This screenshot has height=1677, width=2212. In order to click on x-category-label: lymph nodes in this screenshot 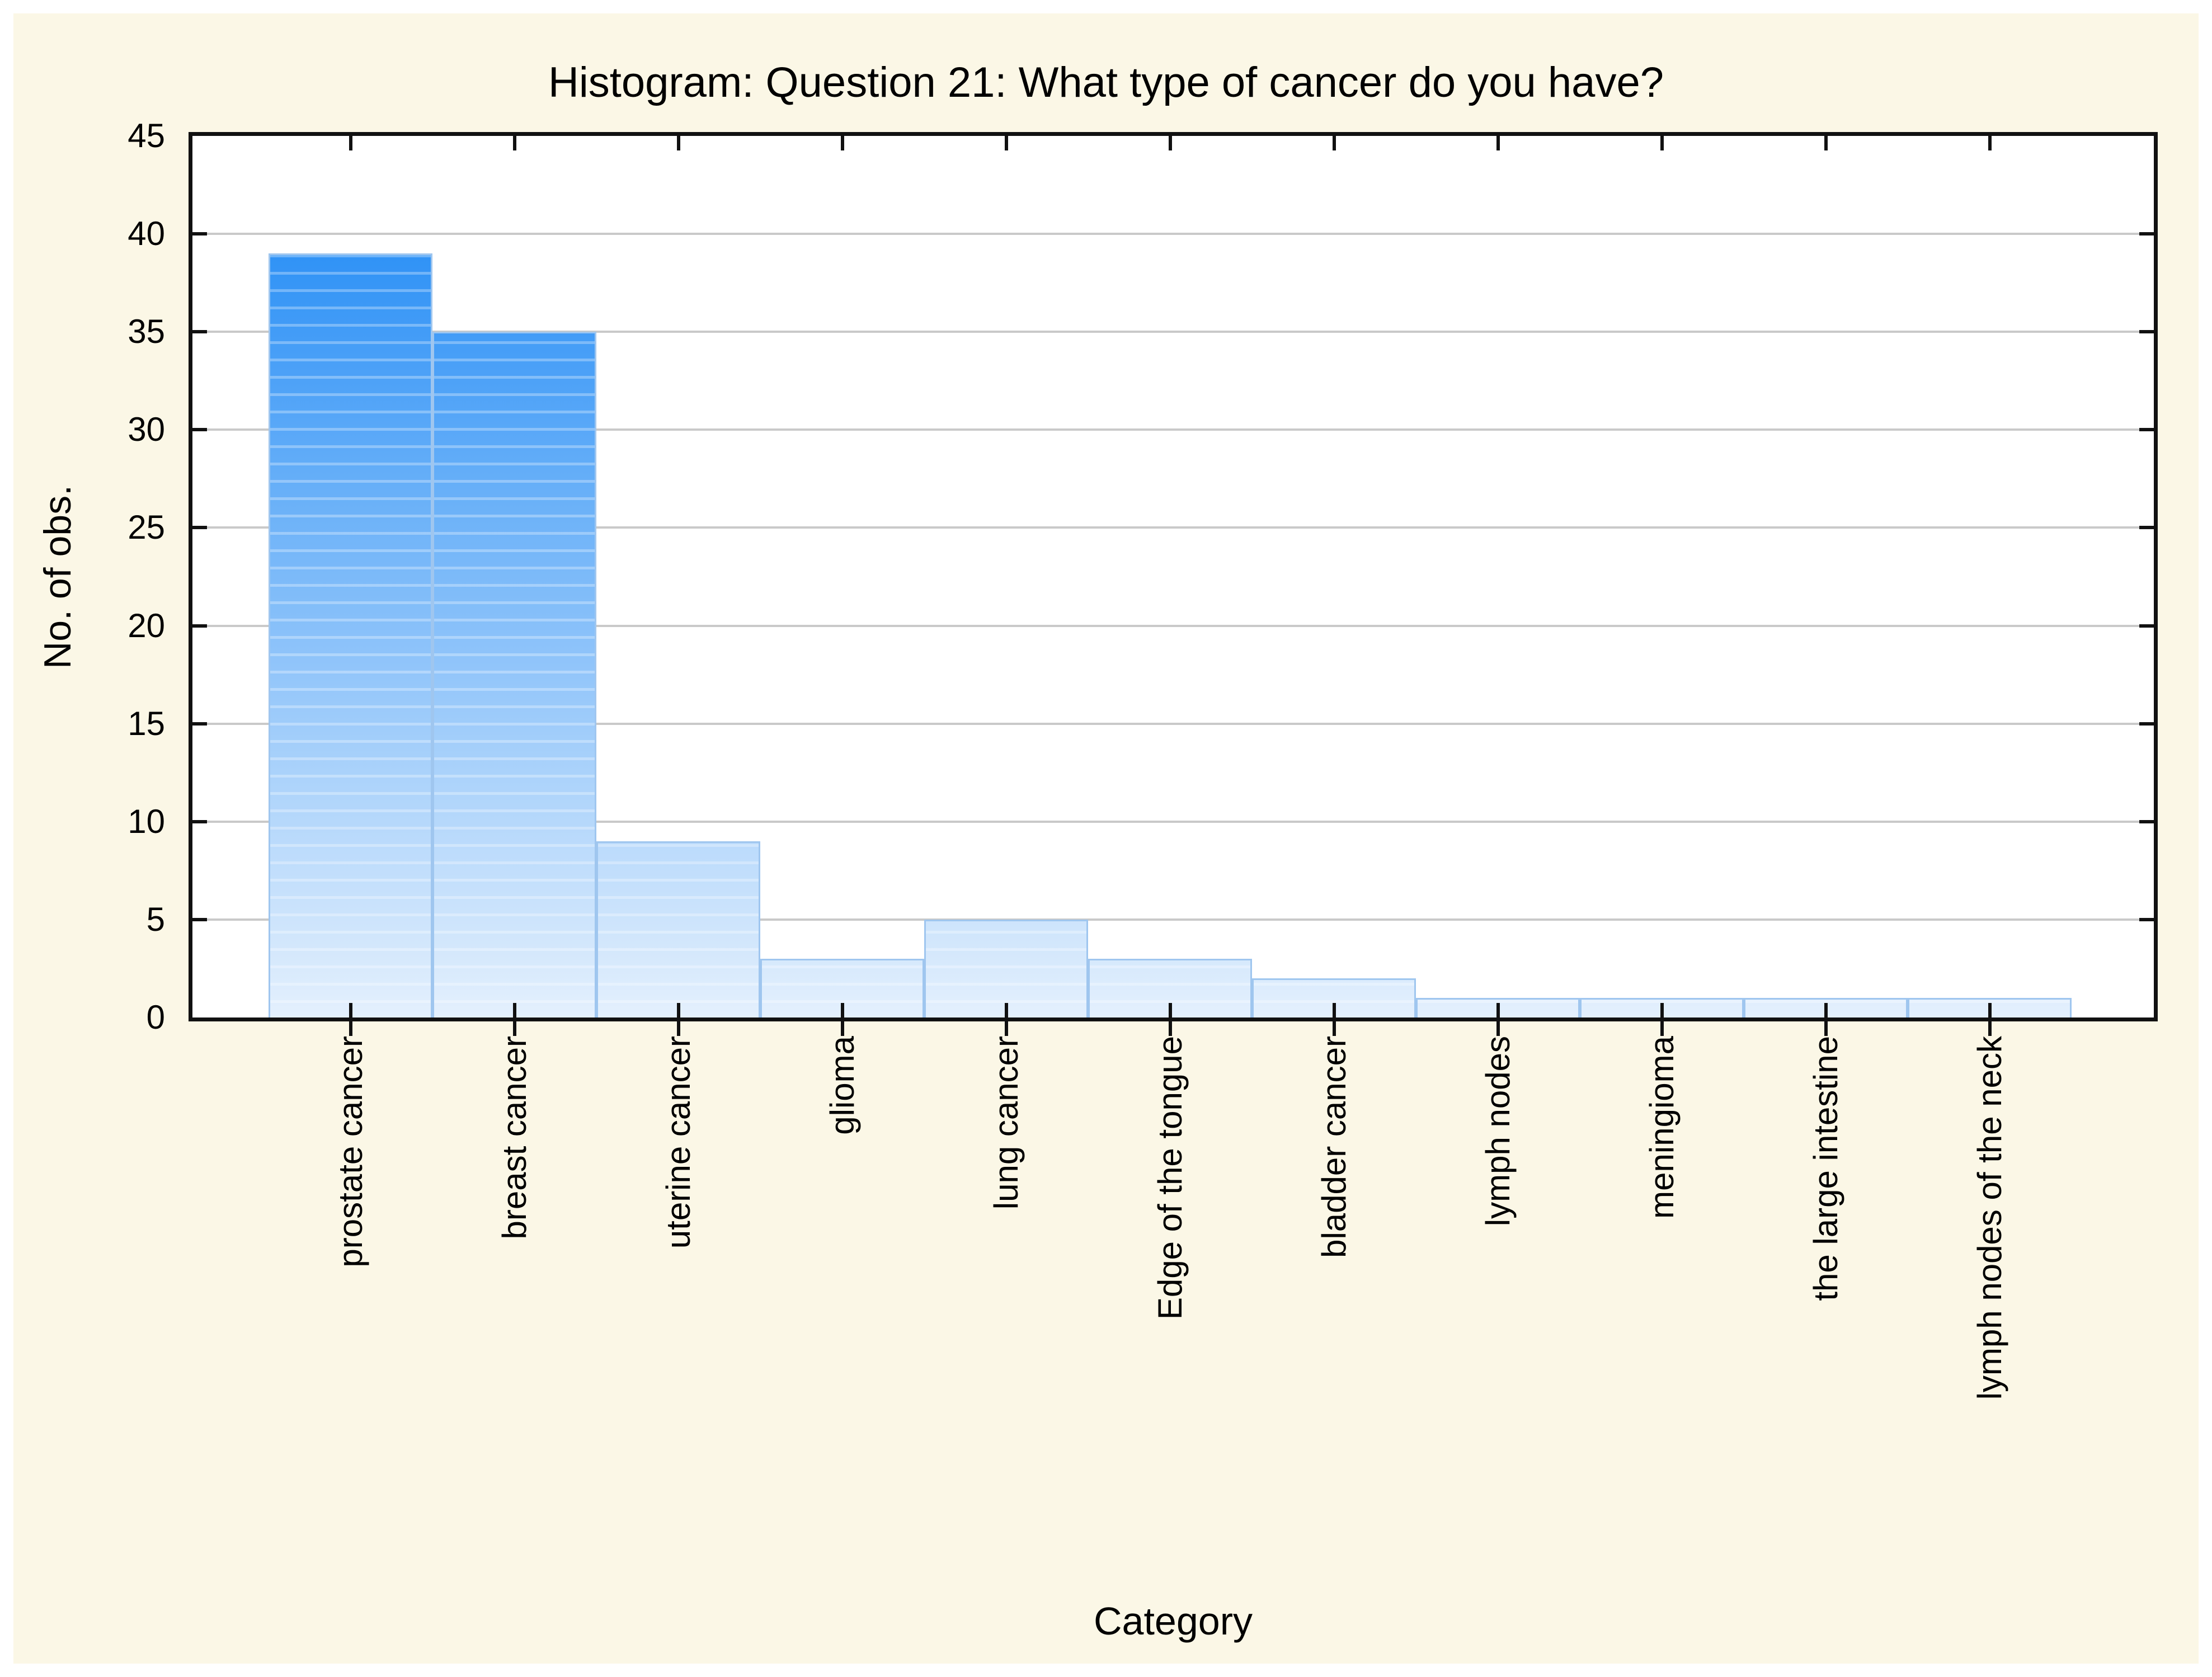, I will do `click(1498, 1131)`.